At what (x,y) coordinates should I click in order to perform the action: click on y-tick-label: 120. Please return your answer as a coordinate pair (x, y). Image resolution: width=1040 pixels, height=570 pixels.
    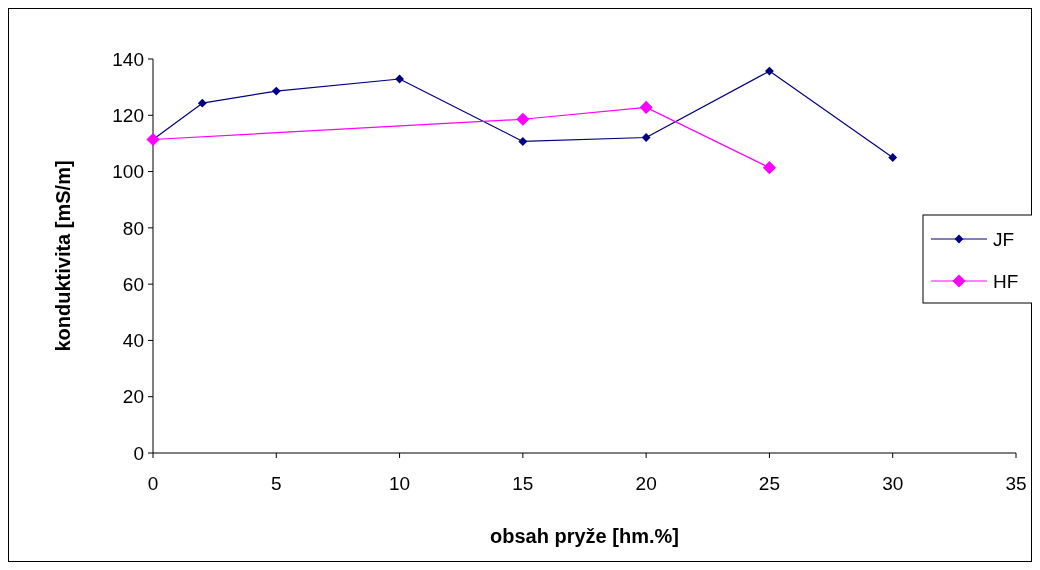
    Looking at the image, I should click on (128, 115).